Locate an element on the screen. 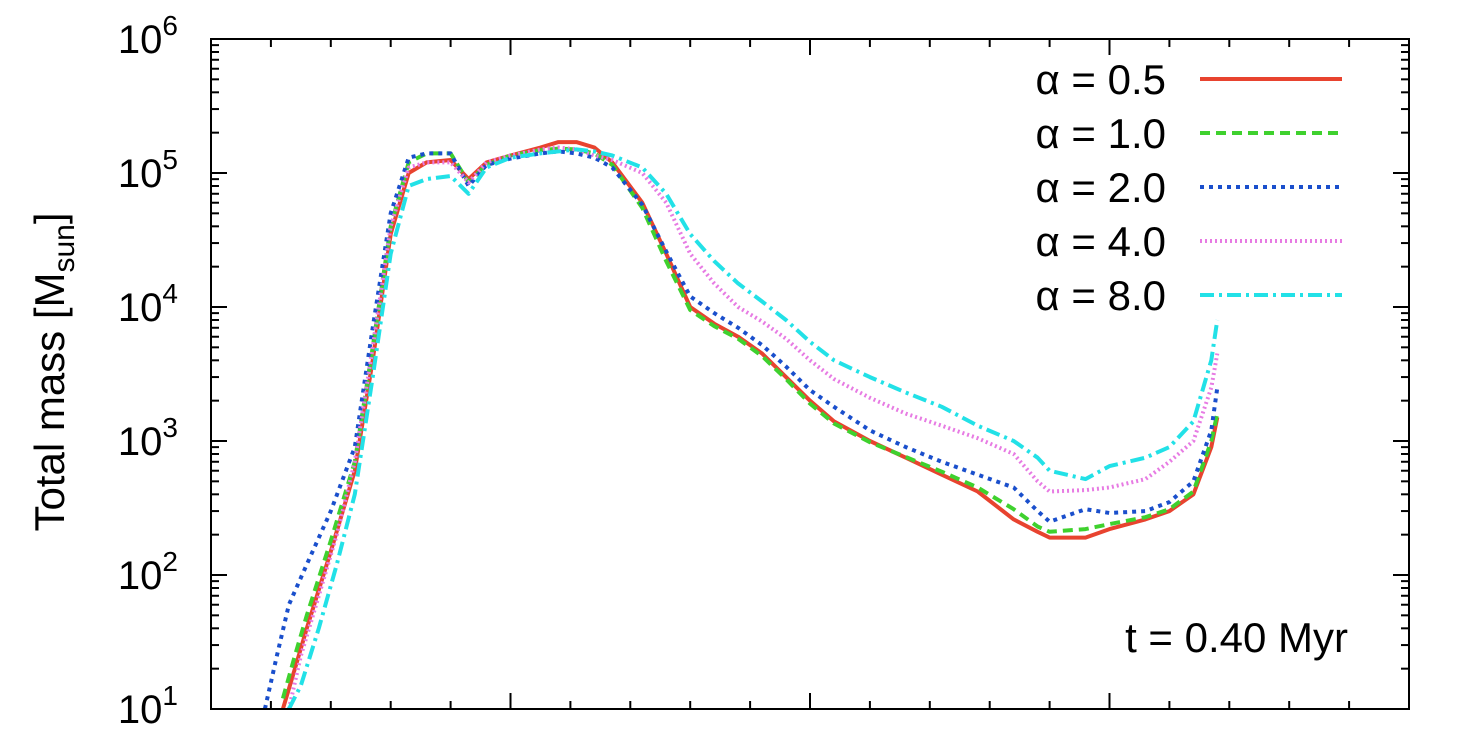 The image size is (1458, 738). y-axis-title: Total mass [Msun] is located at coordinates (53, 371).